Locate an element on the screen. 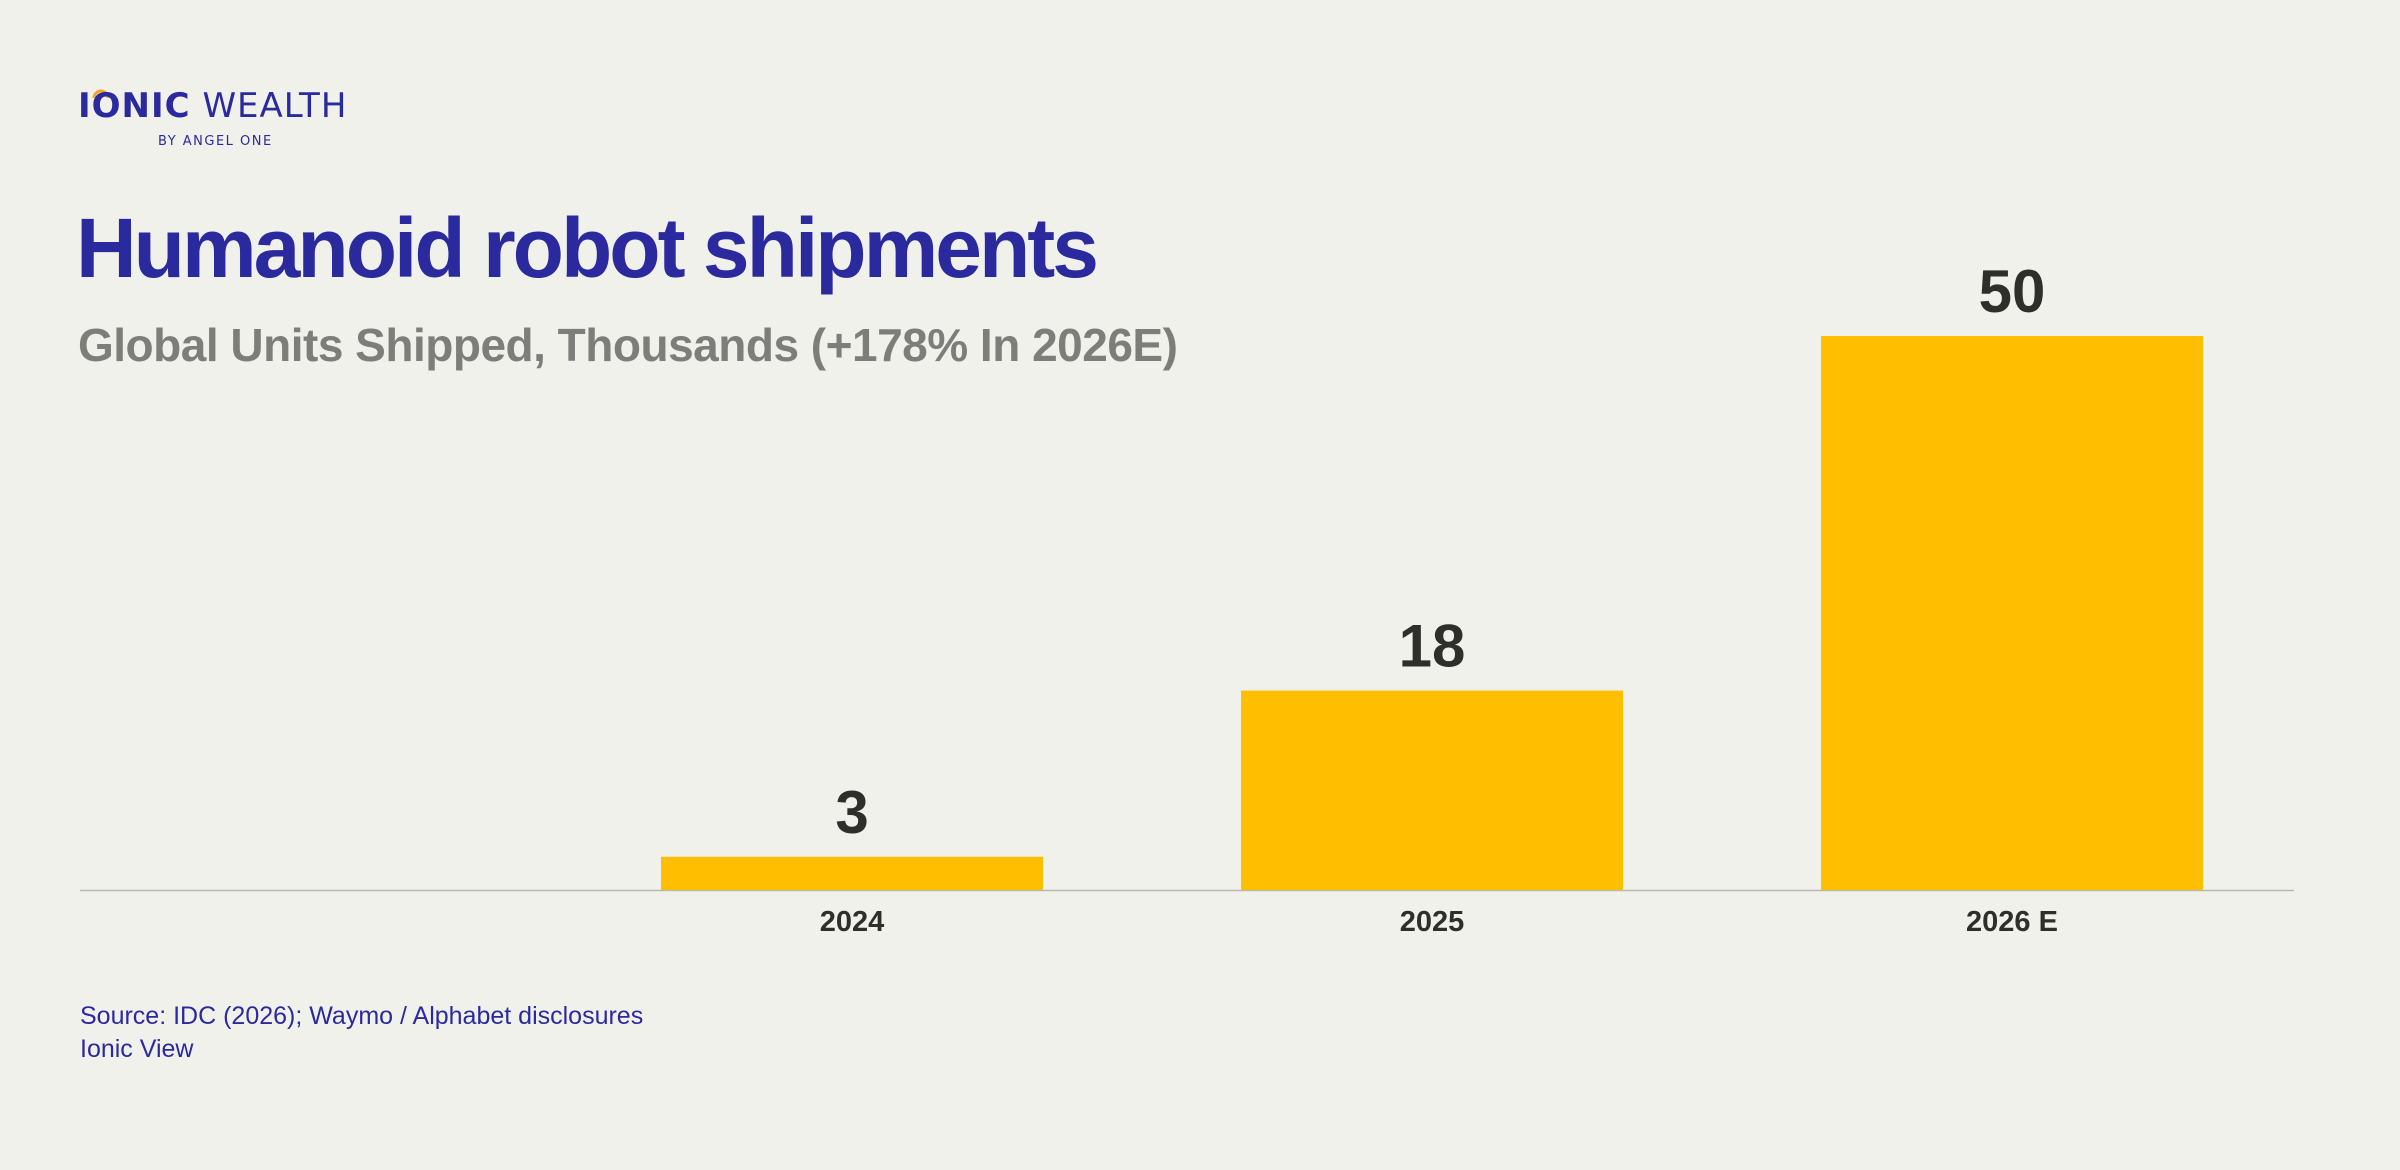 The height and width of the screenshot is (1170, 2400). logo-wealth-text: WEALTH is located at coordinates (275, 106).